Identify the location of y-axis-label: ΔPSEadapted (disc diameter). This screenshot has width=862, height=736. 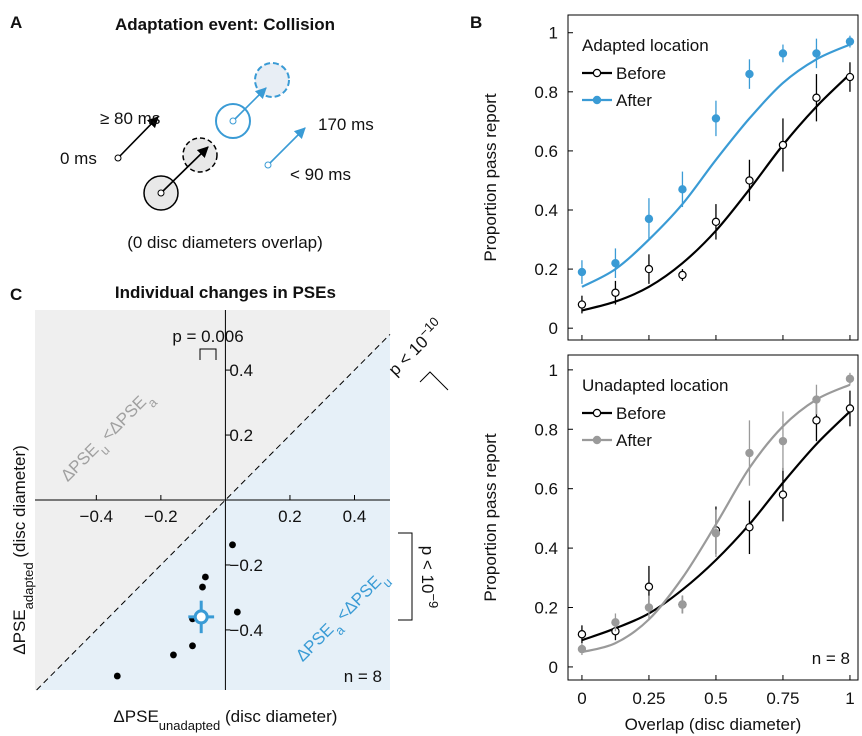
(23, 550).